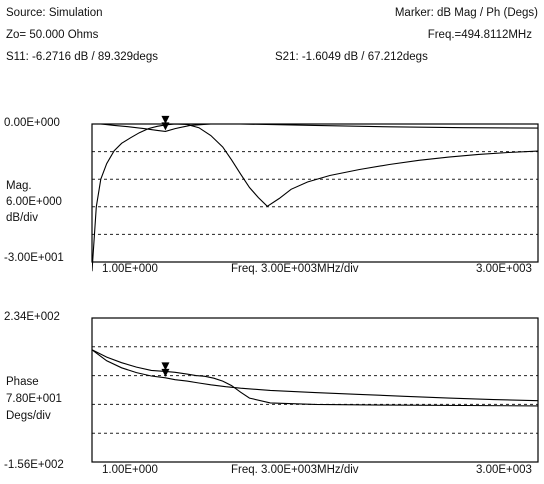 This screenshot has width=544, height=484. What do you see at coordinates (479, 35) in the screenshot?
I see `marker-frequency-readout: Freq.=494.8112MHz` at bounding box center [479, 35].